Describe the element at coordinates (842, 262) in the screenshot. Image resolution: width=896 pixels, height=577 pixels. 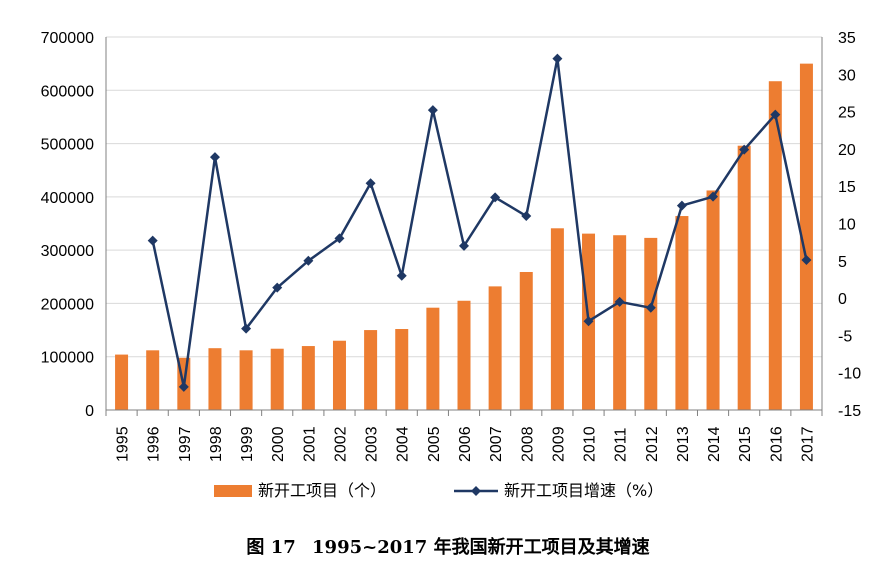
I see `y-right-tick-label: 5` at that location.